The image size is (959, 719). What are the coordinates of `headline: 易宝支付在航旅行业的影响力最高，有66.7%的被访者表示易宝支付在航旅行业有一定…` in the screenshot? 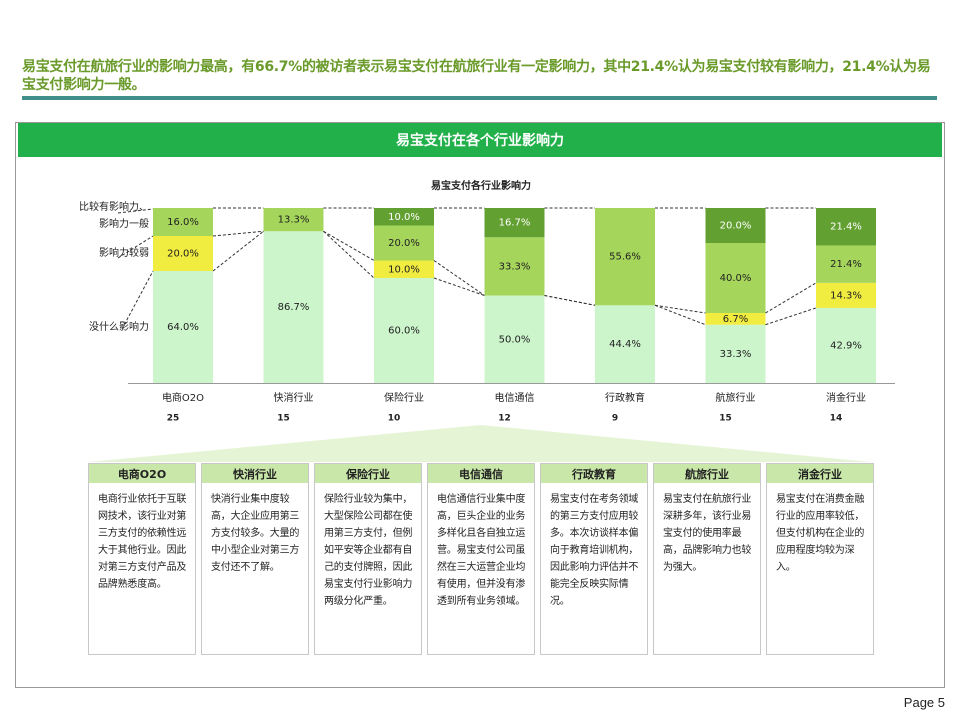 It's located at (476, 76).